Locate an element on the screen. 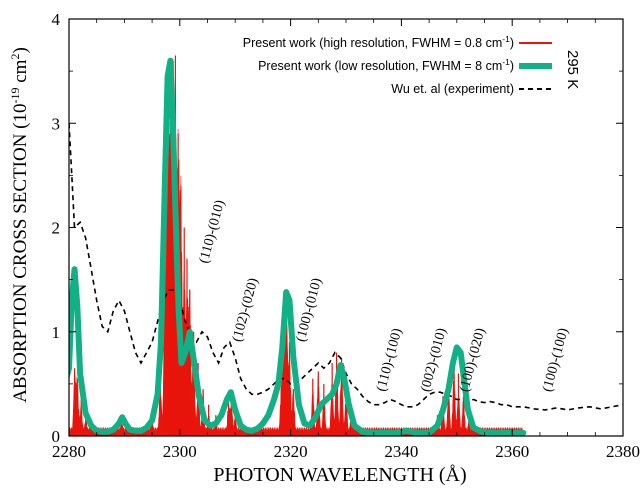 The width and height of the screenshot is (641, 489). y-tick-label: 3 is located at coordinates (56, 123).